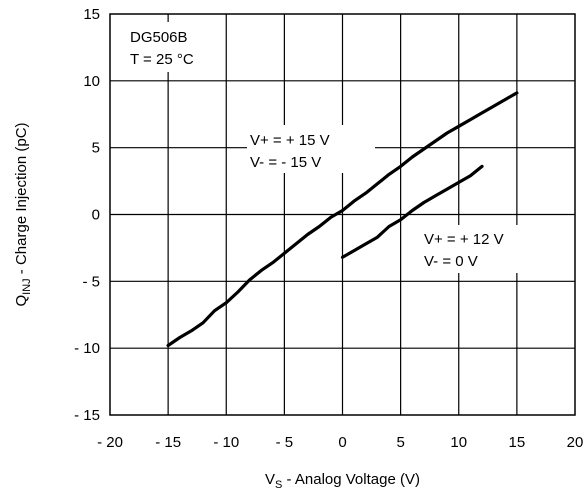 The image size is (586, 496). Describe the element at coordinates (290, 140) in the screenshot. I see `series-1-annotation-vplus: V+ = + 15 V` at that location.